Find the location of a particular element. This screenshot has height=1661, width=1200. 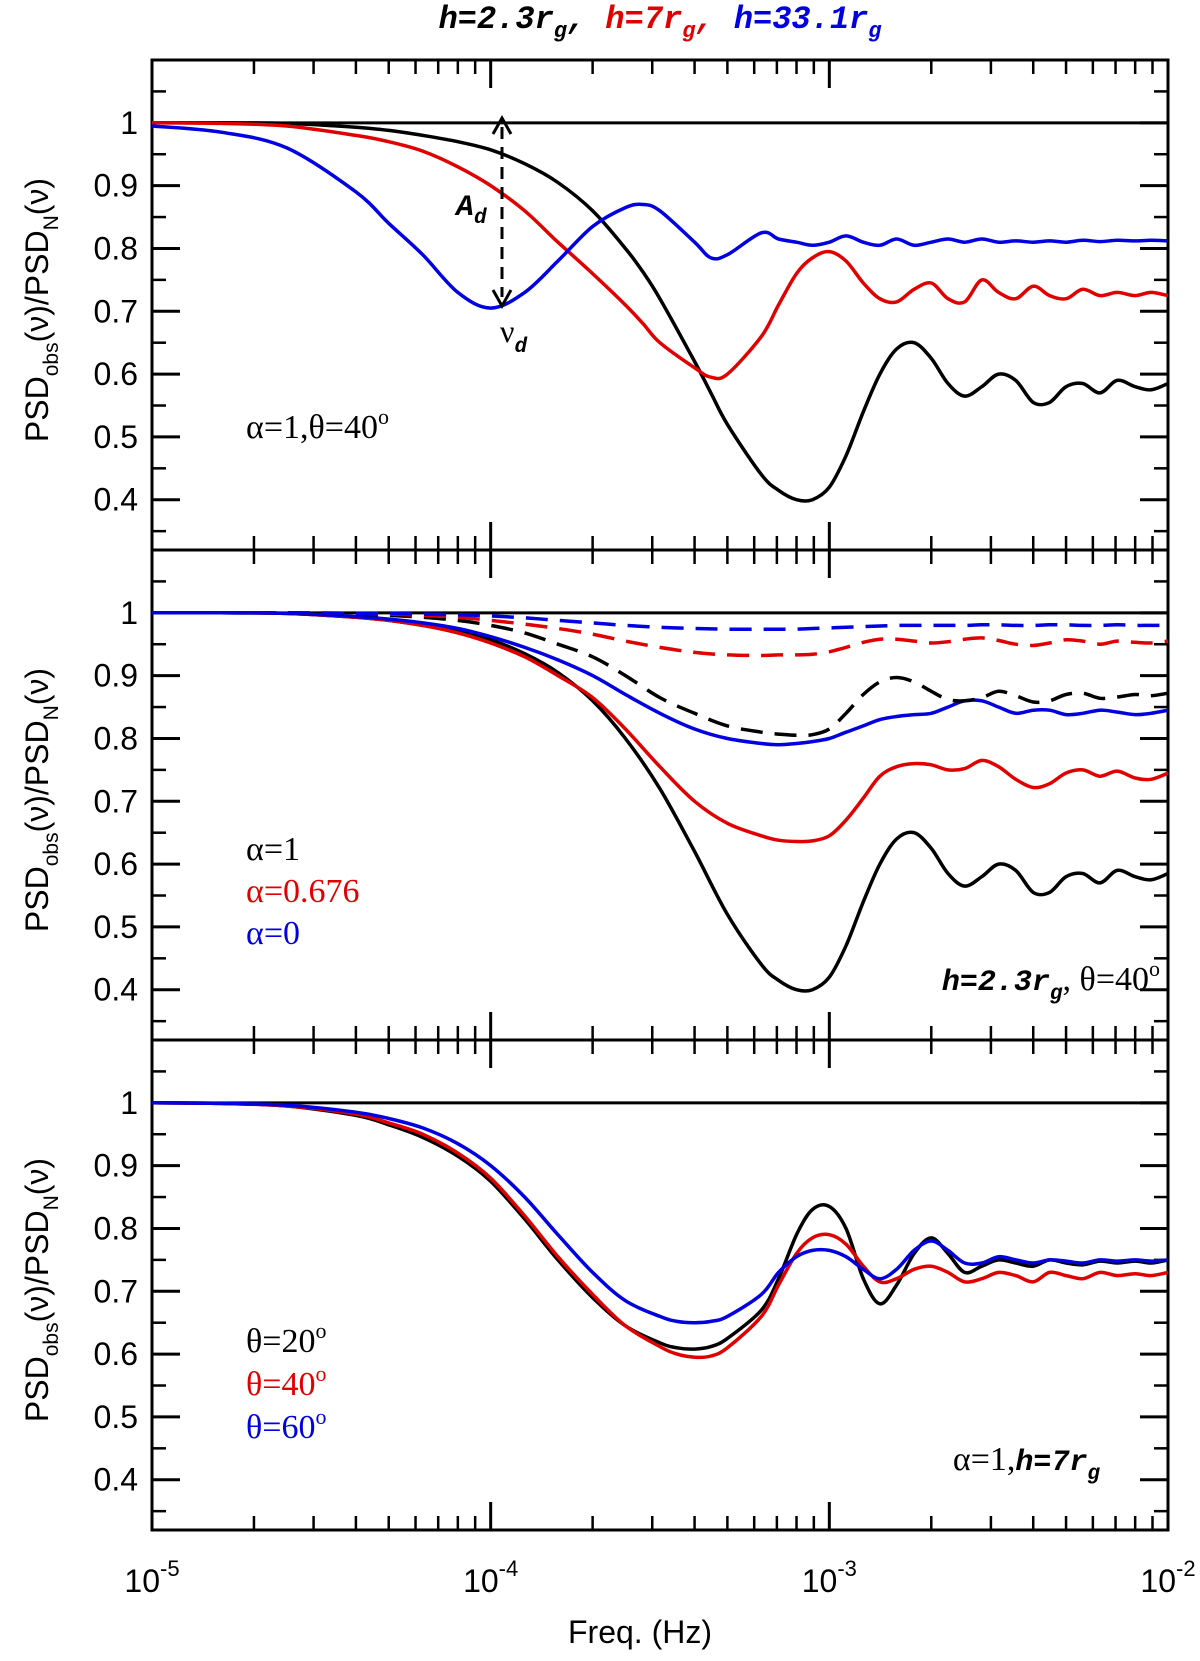

panel-middle-legend-2: α=0.676 is located at coordinates (303, 891).